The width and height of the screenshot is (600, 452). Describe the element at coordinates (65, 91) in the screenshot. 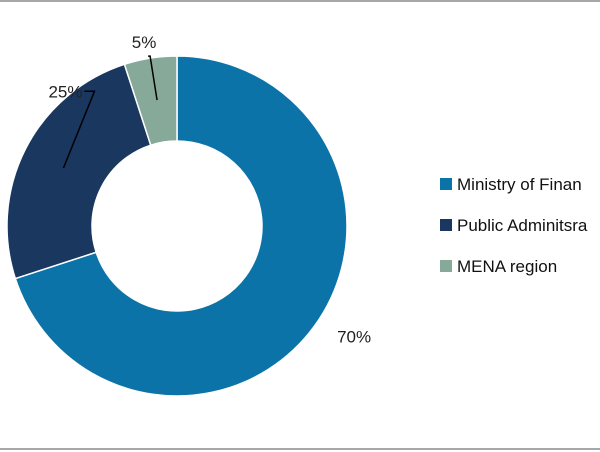

I see `slice-label-1: 25%` at that location.